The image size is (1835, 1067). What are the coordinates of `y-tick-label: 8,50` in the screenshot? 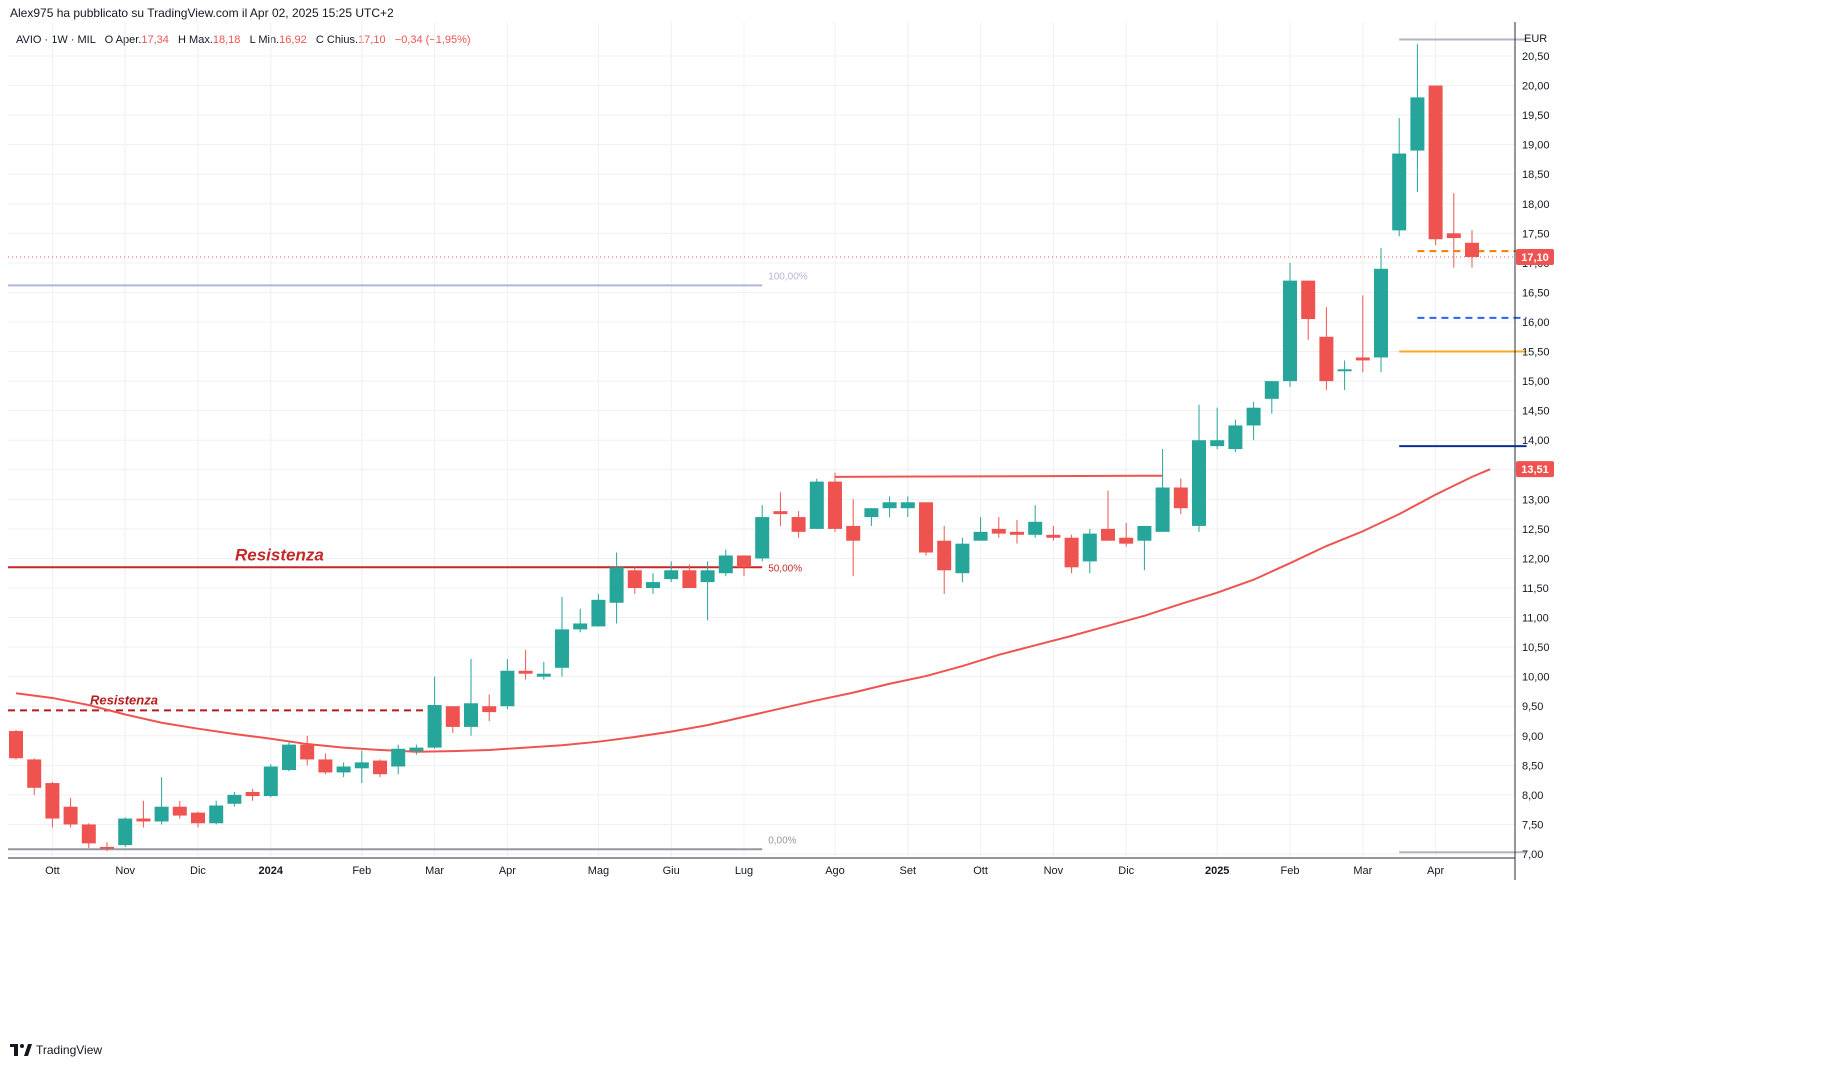 It's located at (1532, 766).